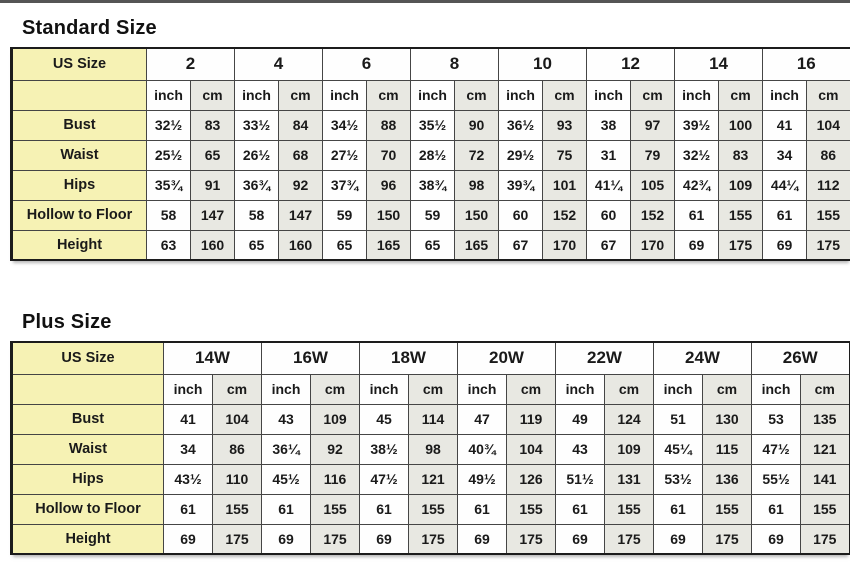 The height and width of the screenshot is (586, 850). What do you see at coordinates (432, 125) in the screenshot?
I see `inch-value-cell: 35½` at bounding box center [432, 125].